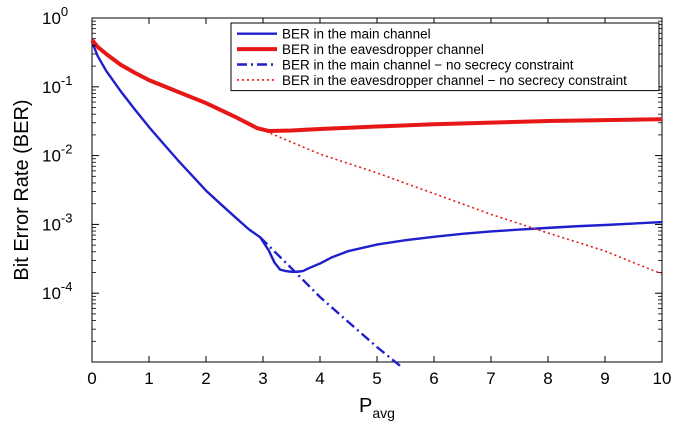 Image resolution: width=677 pixels, height=427 pixels. What do you see at coordinates (262, 378) in the screenshot?
I see `x-tick-label: 3` at bounding box center [262, 378].